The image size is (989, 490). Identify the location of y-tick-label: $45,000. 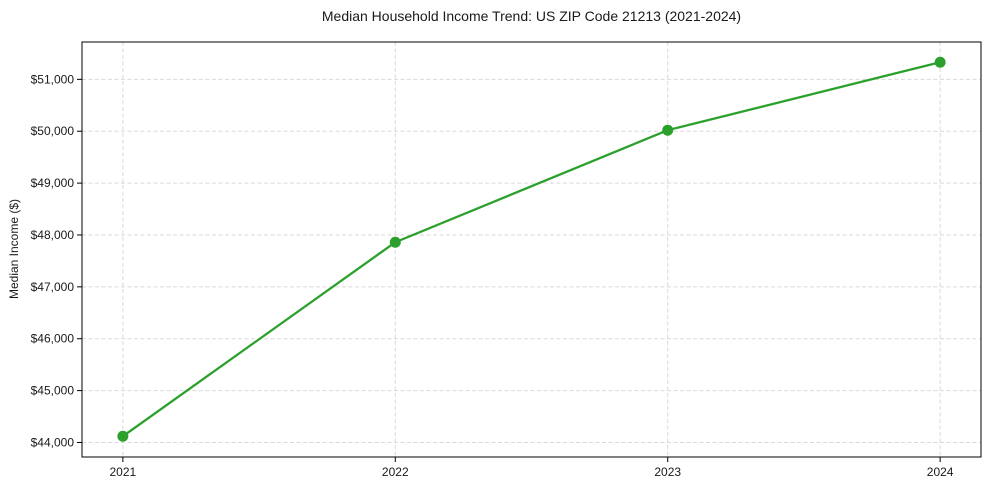
(53, 391).